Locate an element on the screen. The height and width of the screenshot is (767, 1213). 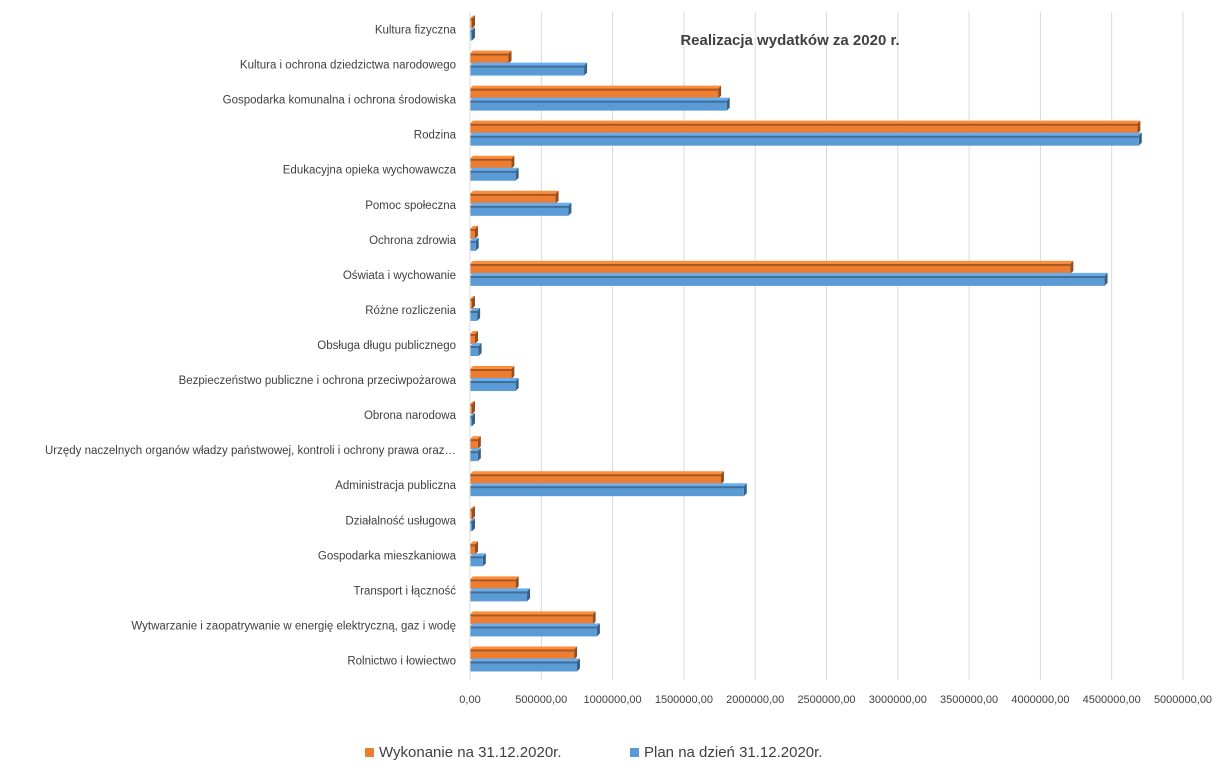
x-tick-label: 4000000,00 is located at coordinates (1040, 700).